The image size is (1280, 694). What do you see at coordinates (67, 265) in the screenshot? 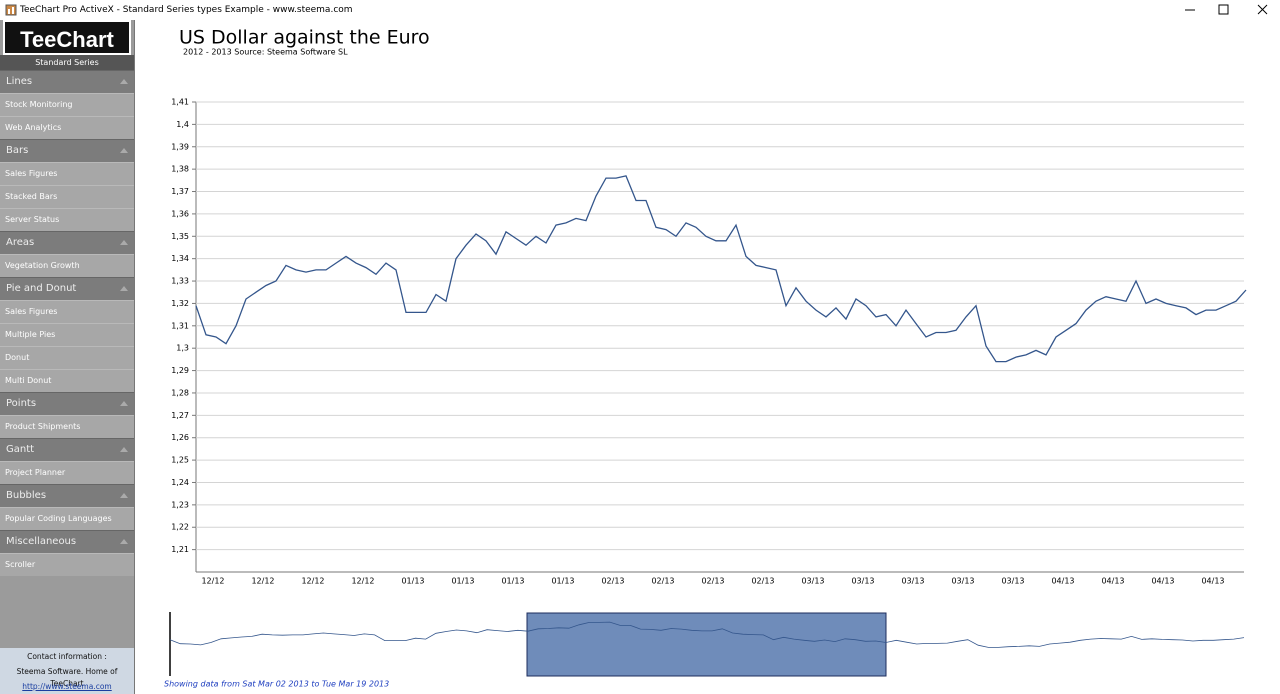
I see `menu-item: Vegetation Growth` at bounding box center [67, 265].